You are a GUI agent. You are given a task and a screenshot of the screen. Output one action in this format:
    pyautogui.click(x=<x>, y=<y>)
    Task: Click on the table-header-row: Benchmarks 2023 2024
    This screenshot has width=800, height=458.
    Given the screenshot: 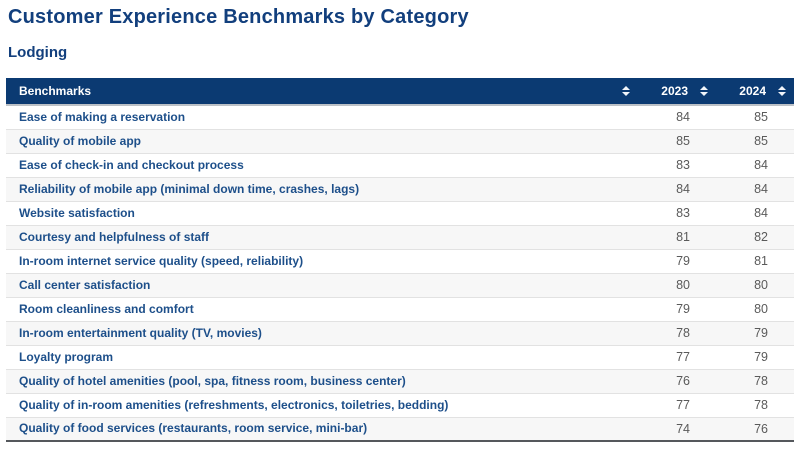 What is the action you would take?
    pyautogui.click(x=400, y=92)
    